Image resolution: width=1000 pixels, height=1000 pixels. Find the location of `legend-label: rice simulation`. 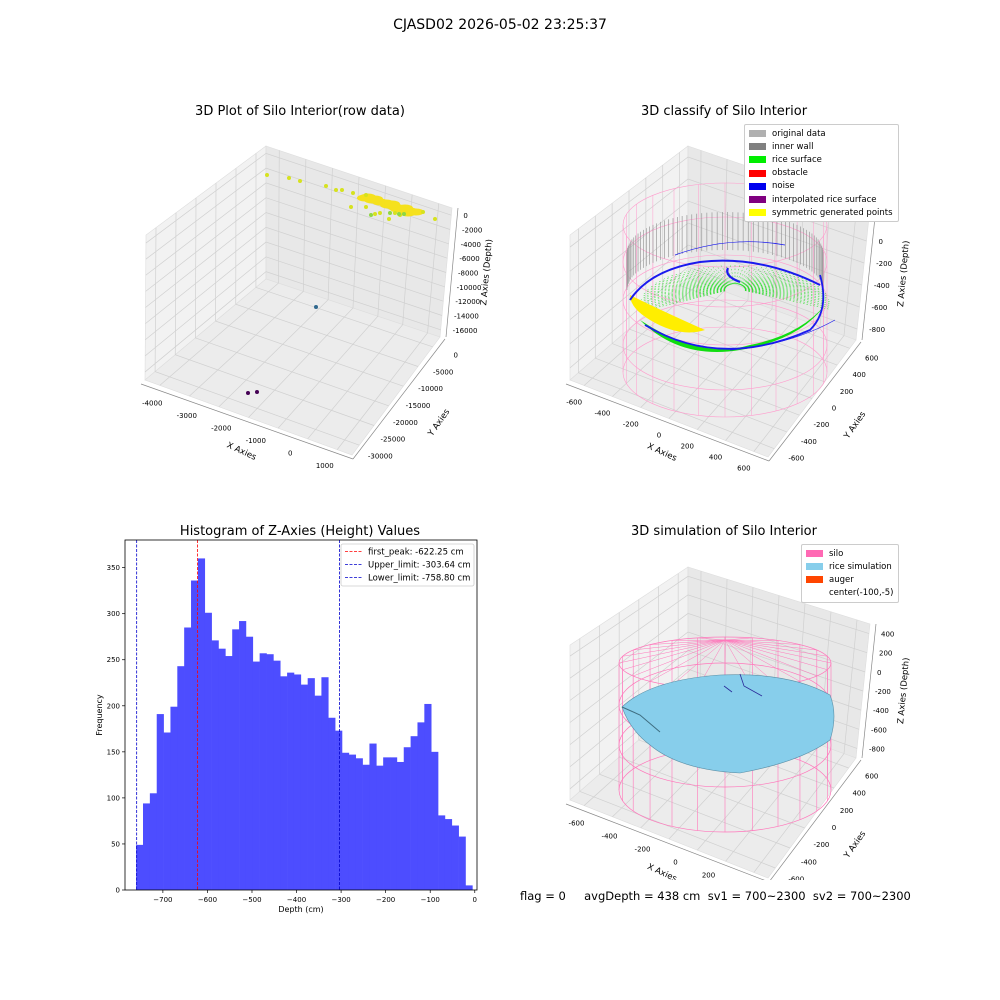

legend-label: rice simulation is located at coordinates (860, 566).